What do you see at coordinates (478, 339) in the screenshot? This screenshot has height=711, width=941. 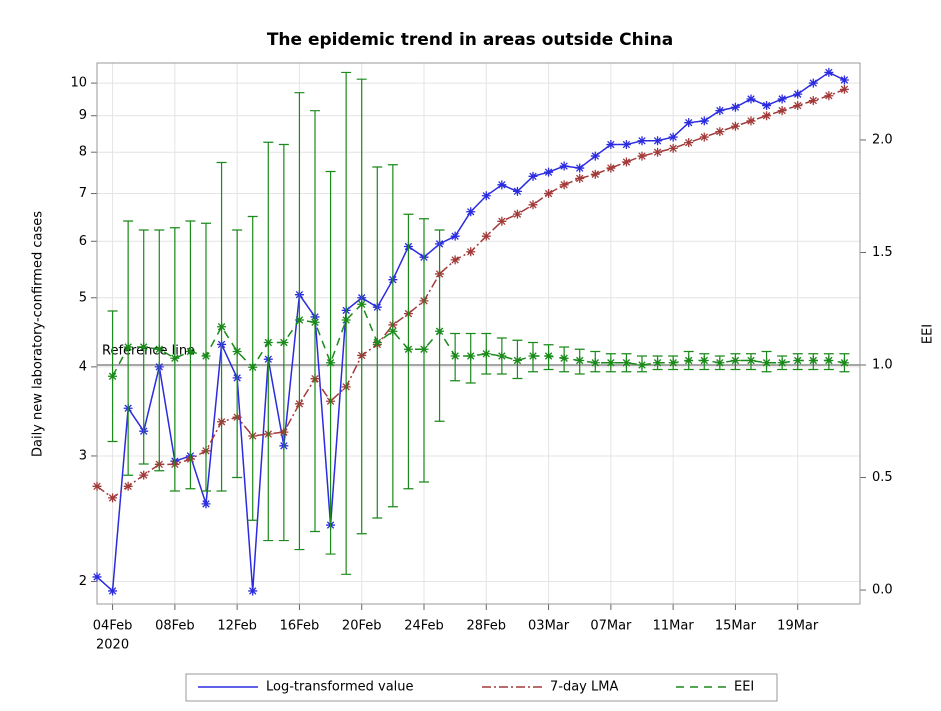 I see `series-line` at bounding box center [478, 339].